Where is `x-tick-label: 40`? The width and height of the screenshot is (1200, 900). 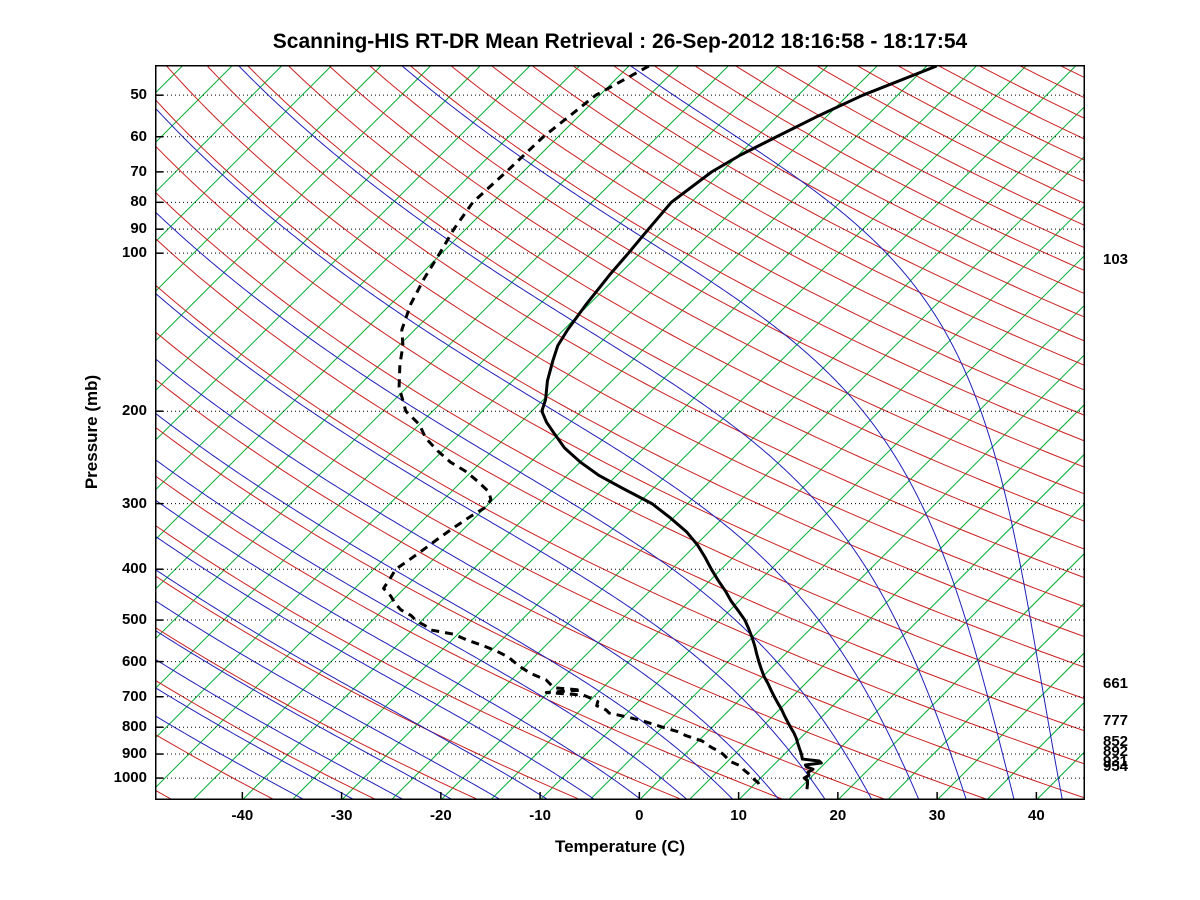 x-tick-label: 40 is located at coordinates (1036, 815).